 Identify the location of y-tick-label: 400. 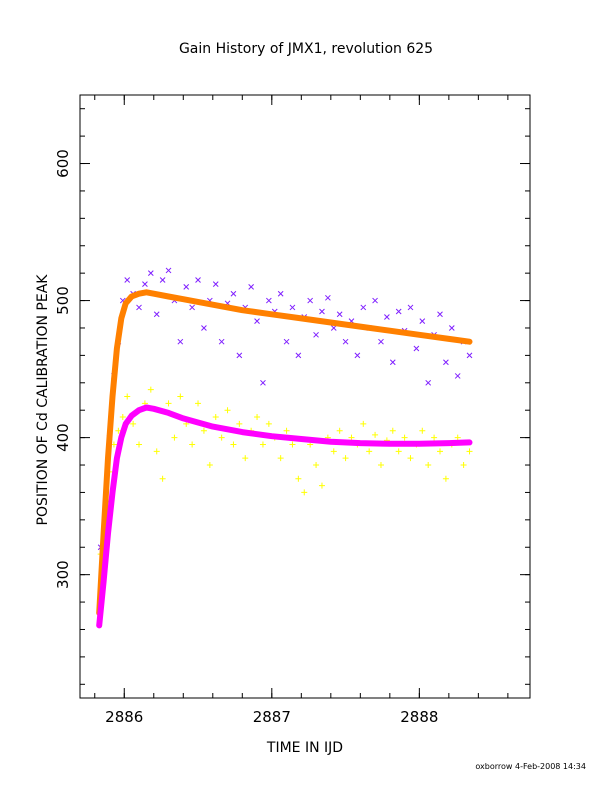
(63, 437).